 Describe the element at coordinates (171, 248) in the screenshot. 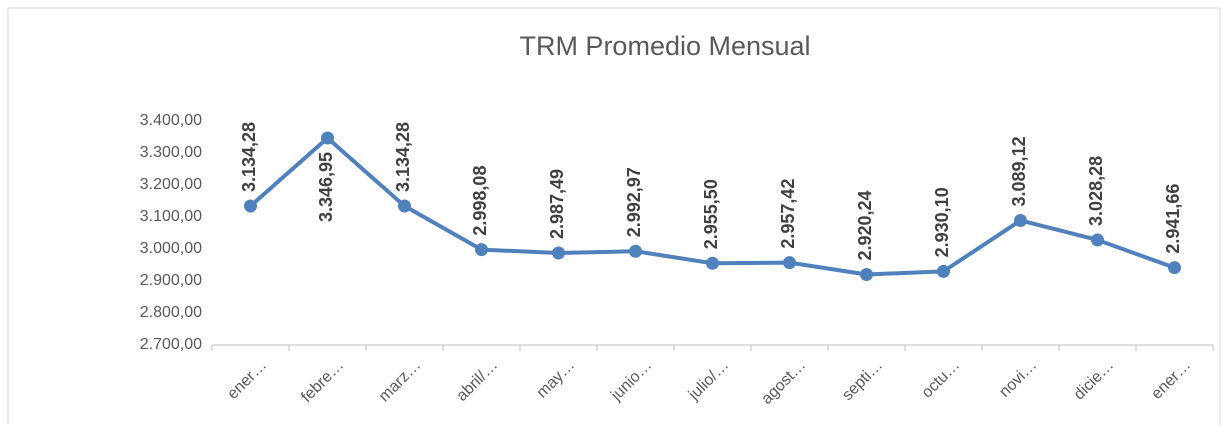

I see `y-tick-label: 3.000,00` at that location.